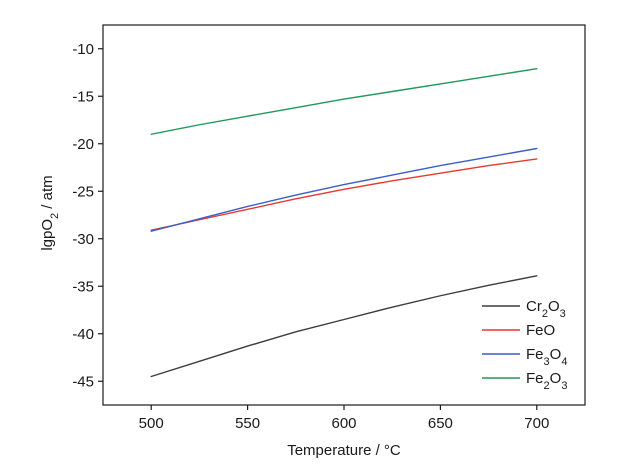 The height and width of the screenshot is (476, 632). Describe the element at coordinates (344, 326) in the screenshot. I see `series-line-cr2o3` at that location.